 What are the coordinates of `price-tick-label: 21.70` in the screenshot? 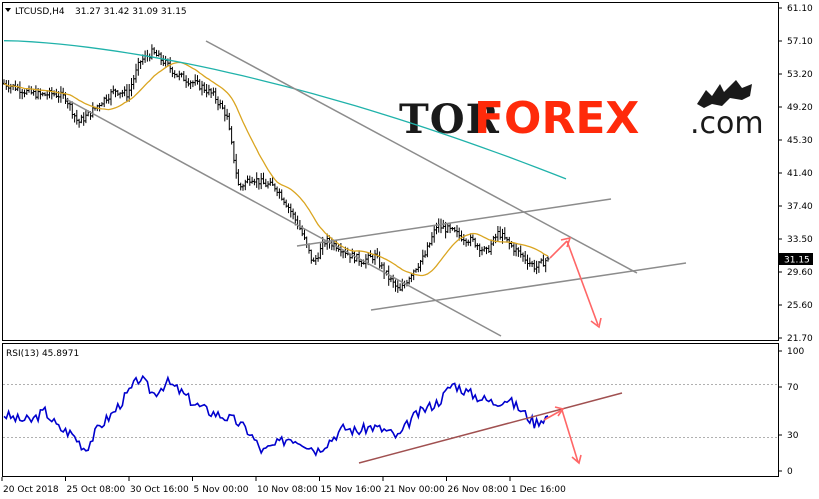 It's located at (800, 339).